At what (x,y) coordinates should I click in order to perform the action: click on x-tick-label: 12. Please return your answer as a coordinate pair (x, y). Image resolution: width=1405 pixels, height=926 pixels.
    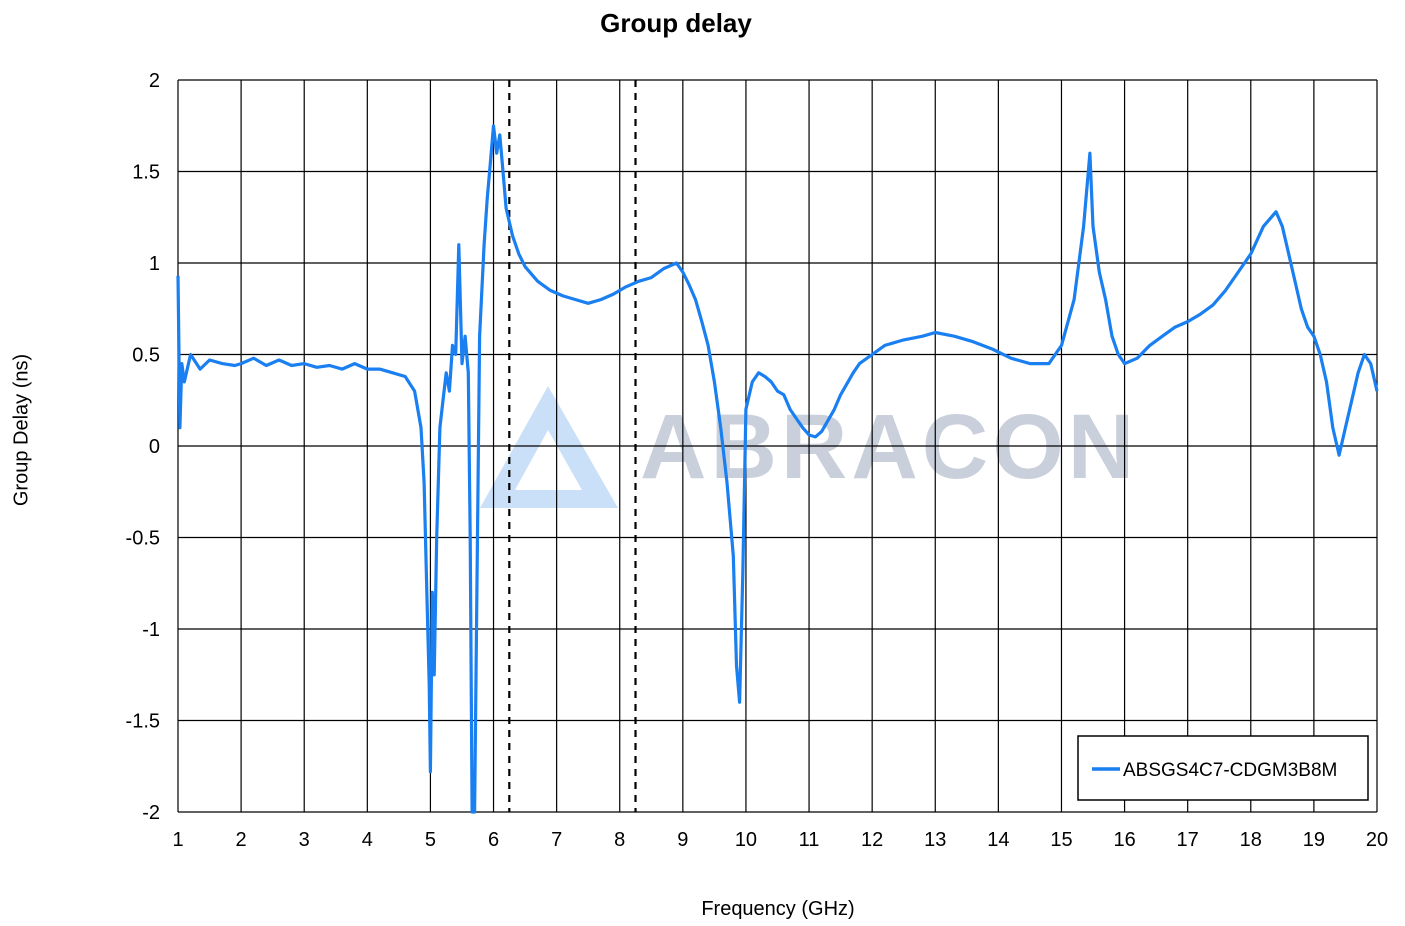
    Looking at the image, I should click on (872, 840).